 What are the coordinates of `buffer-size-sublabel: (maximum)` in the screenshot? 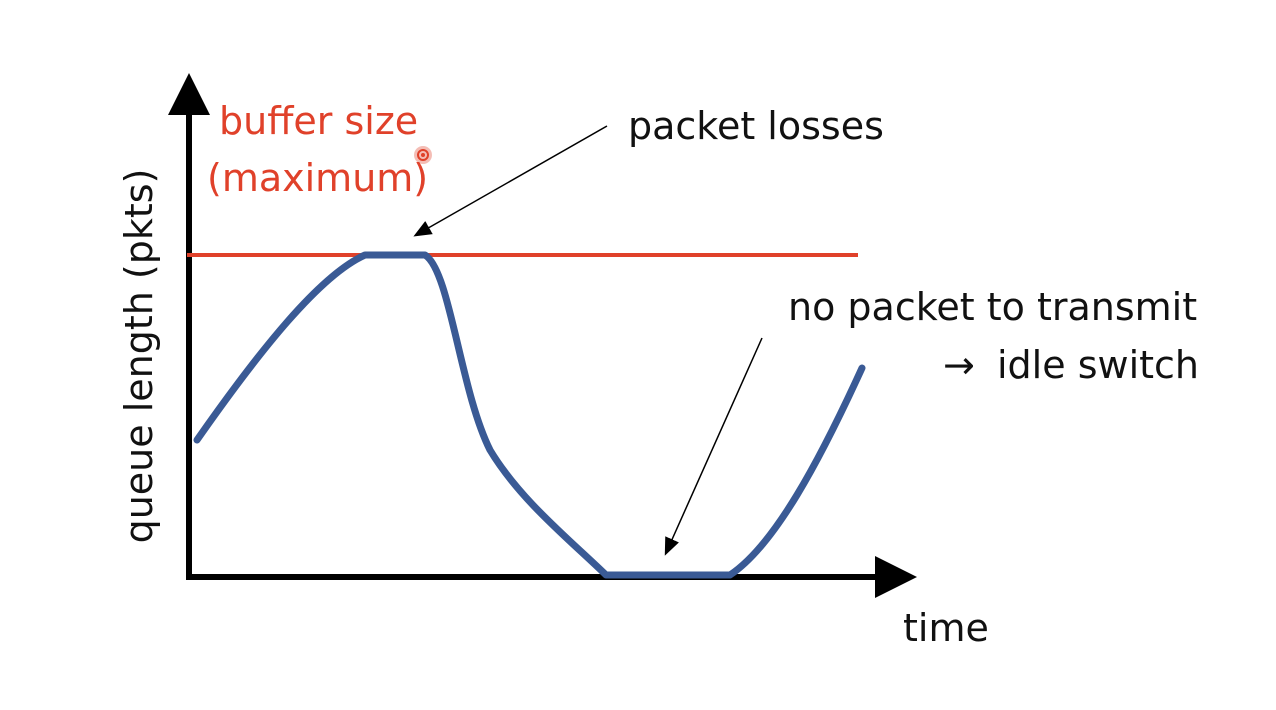 It's located at (317, 178).